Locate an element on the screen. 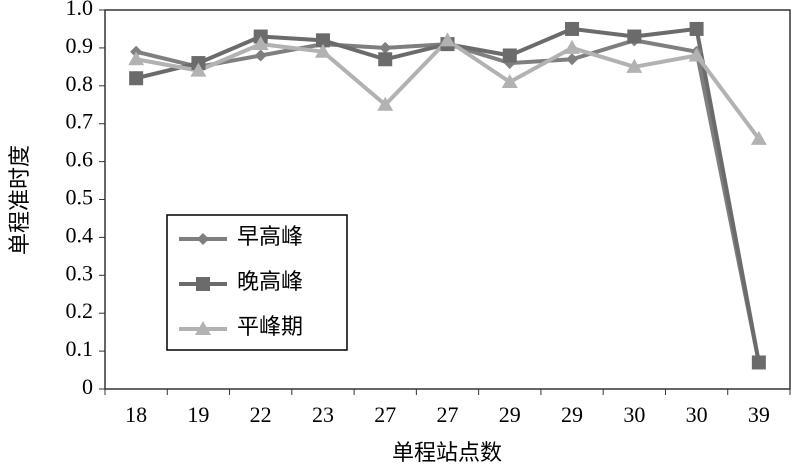  legend-label: 早高峰 is located at coordinates (270, 236).